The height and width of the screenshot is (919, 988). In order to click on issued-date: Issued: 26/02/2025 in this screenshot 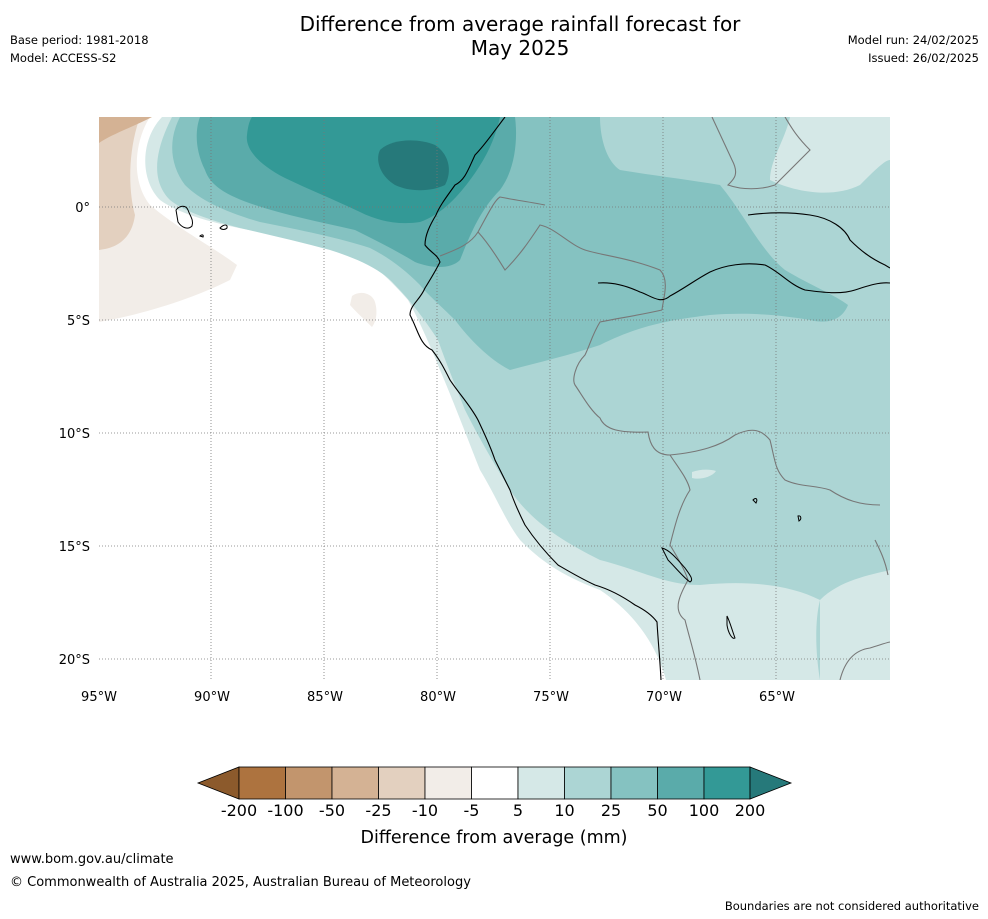, I will do `click(923, 58)`.